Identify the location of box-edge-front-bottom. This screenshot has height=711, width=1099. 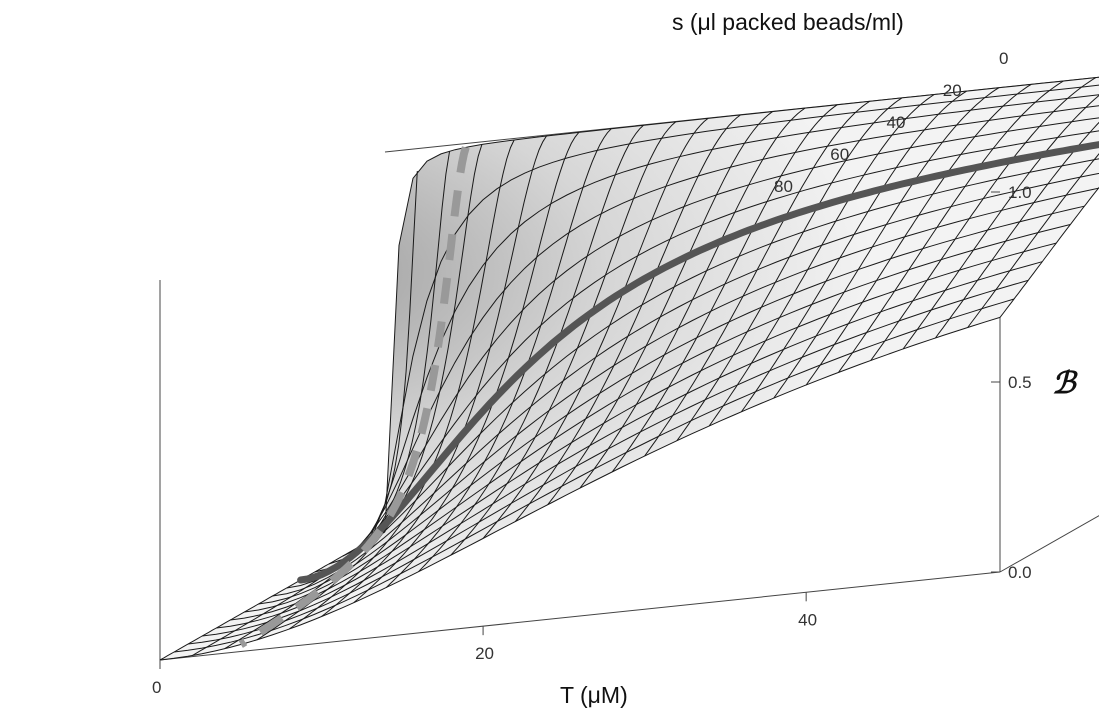
(580, 616).